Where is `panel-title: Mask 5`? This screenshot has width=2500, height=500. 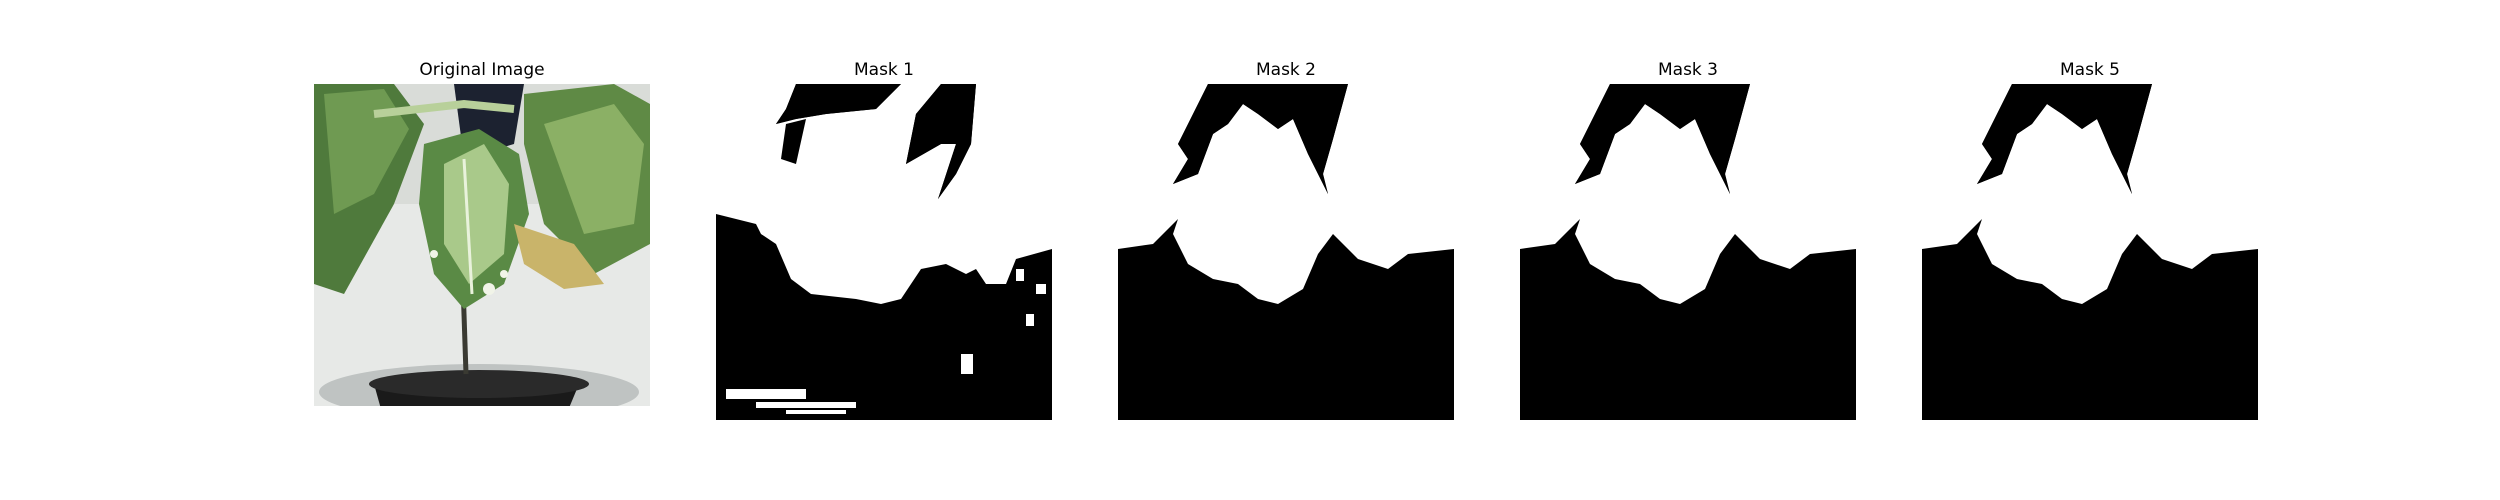
panel-title: Mask 5 is located at coordinates (2089, 70).